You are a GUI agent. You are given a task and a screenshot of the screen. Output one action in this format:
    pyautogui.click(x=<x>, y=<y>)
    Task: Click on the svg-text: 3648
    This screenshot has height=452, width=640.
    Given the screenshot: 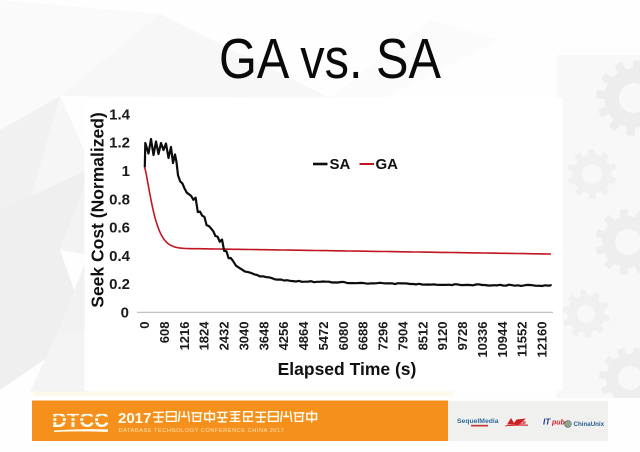 What is the action you would take?
    pyautogui.click(x=263, y=336)
    